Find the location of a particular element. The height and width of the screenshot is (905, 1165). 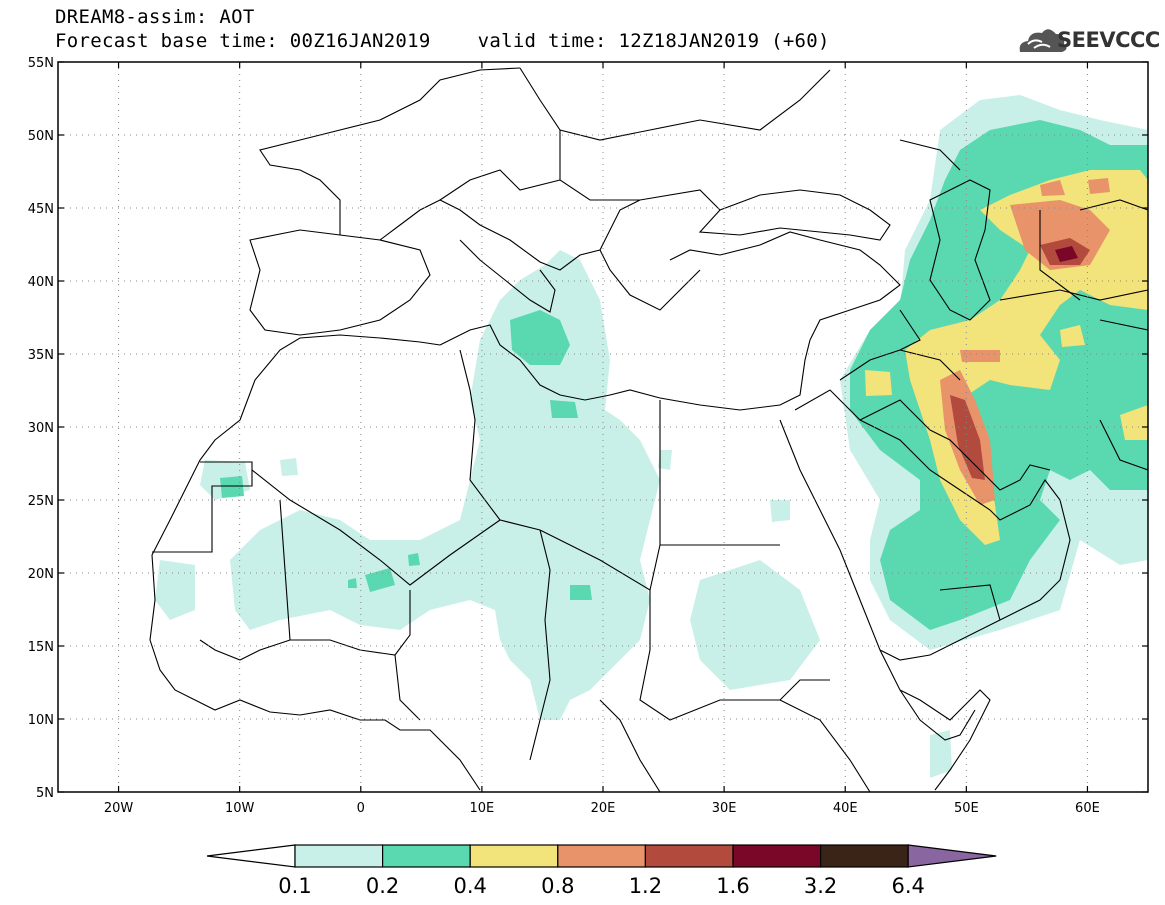

colorbar-level-label: 1.2 is located at coordinates (645, 886).